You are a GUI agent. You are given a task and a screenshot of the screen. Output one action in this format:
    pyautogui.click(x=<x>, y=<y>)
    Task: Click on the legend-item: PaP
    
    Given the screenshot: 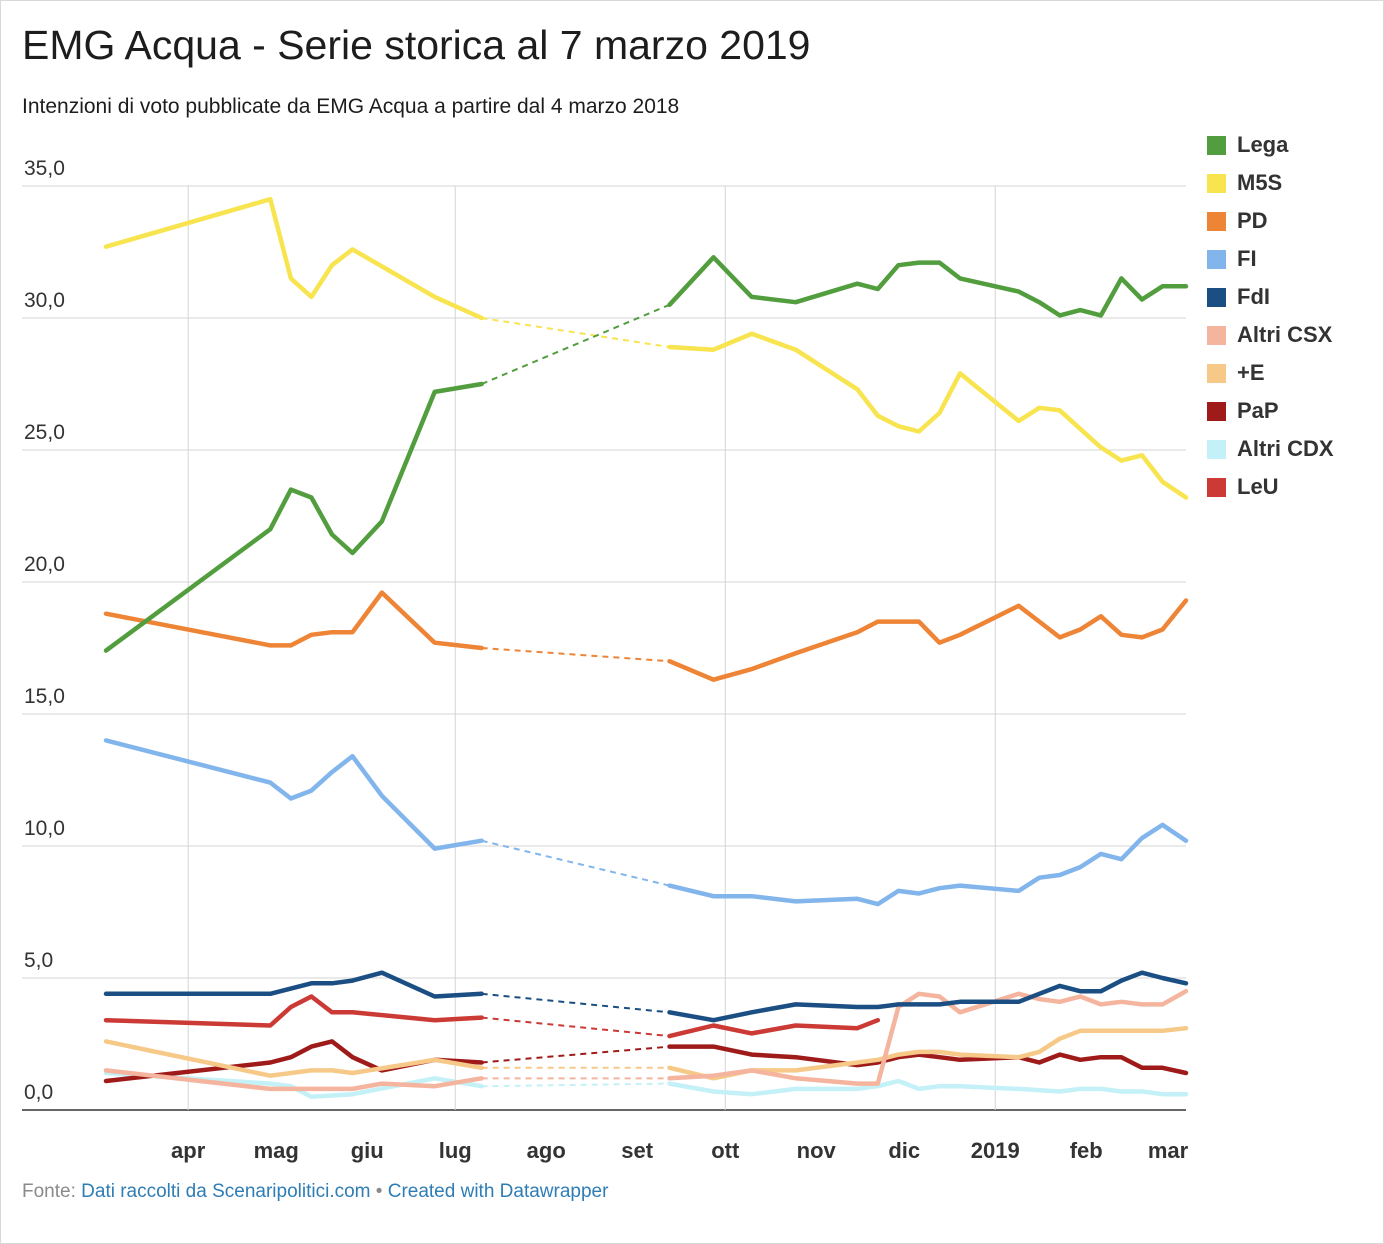 What is the action you would take?
    pyautogui.click(x=1270, y=411)
    